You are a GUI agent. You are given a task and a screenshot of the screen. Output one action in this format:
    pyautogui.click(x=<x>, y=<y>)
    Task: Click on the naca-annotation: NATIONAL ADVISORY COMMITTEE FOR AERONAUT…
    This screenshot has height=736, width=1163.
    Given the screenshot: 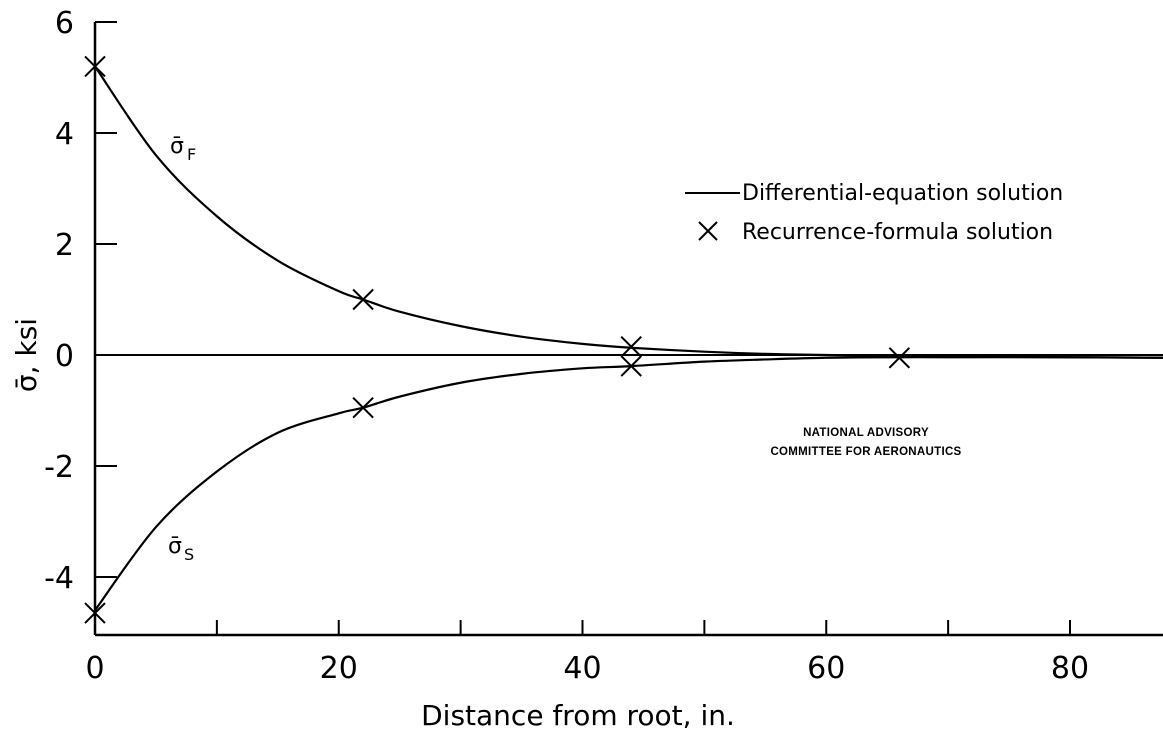 What is the action you would take?
    pyautogui.click(x=865, y=442)
    